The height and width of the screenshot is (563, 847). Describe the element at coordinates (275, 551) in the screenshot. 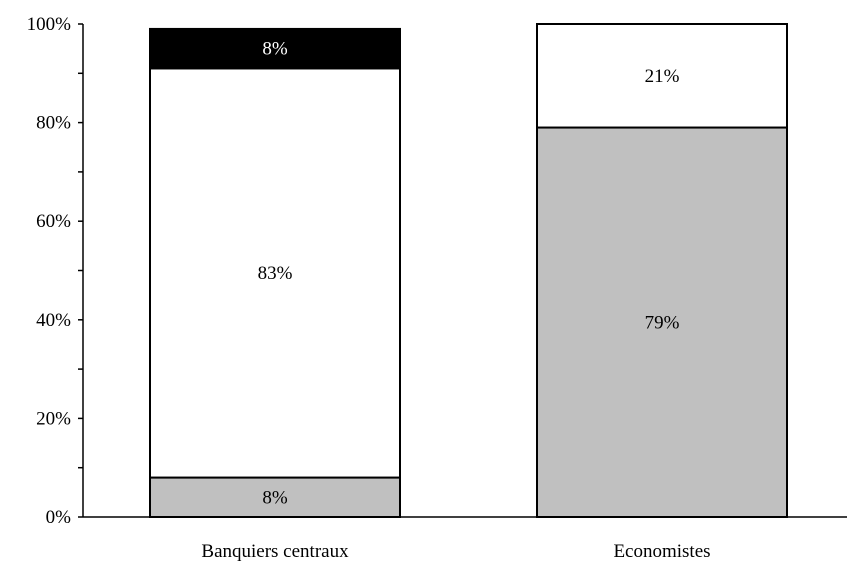

I see `x-category-label: Banquiers centraux` at that location.